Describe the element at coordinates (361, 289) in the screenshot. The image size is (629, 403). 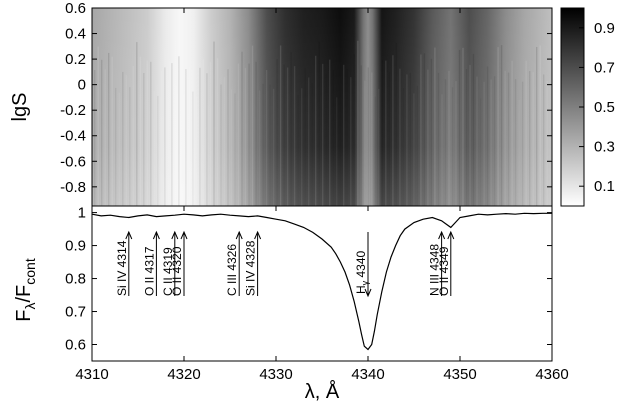
I see `annotation-label-main: H` at that location.